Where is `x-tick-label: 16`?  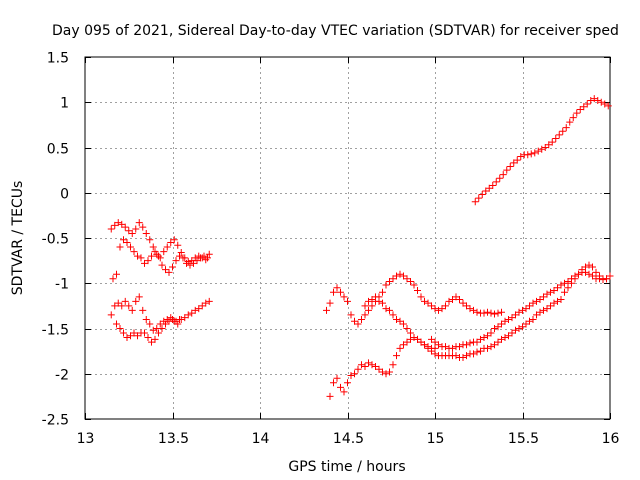 x-tick-label: 16 is located at coordinates (611, 439).